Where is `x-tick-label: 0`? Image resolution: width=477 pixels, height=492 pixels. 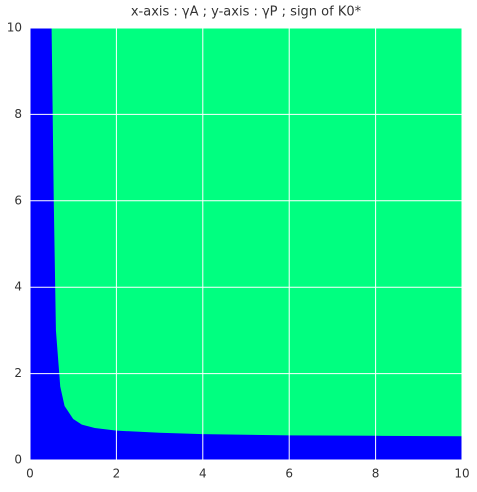
x-tick-label: 0 is located at coordinates (30, 474).